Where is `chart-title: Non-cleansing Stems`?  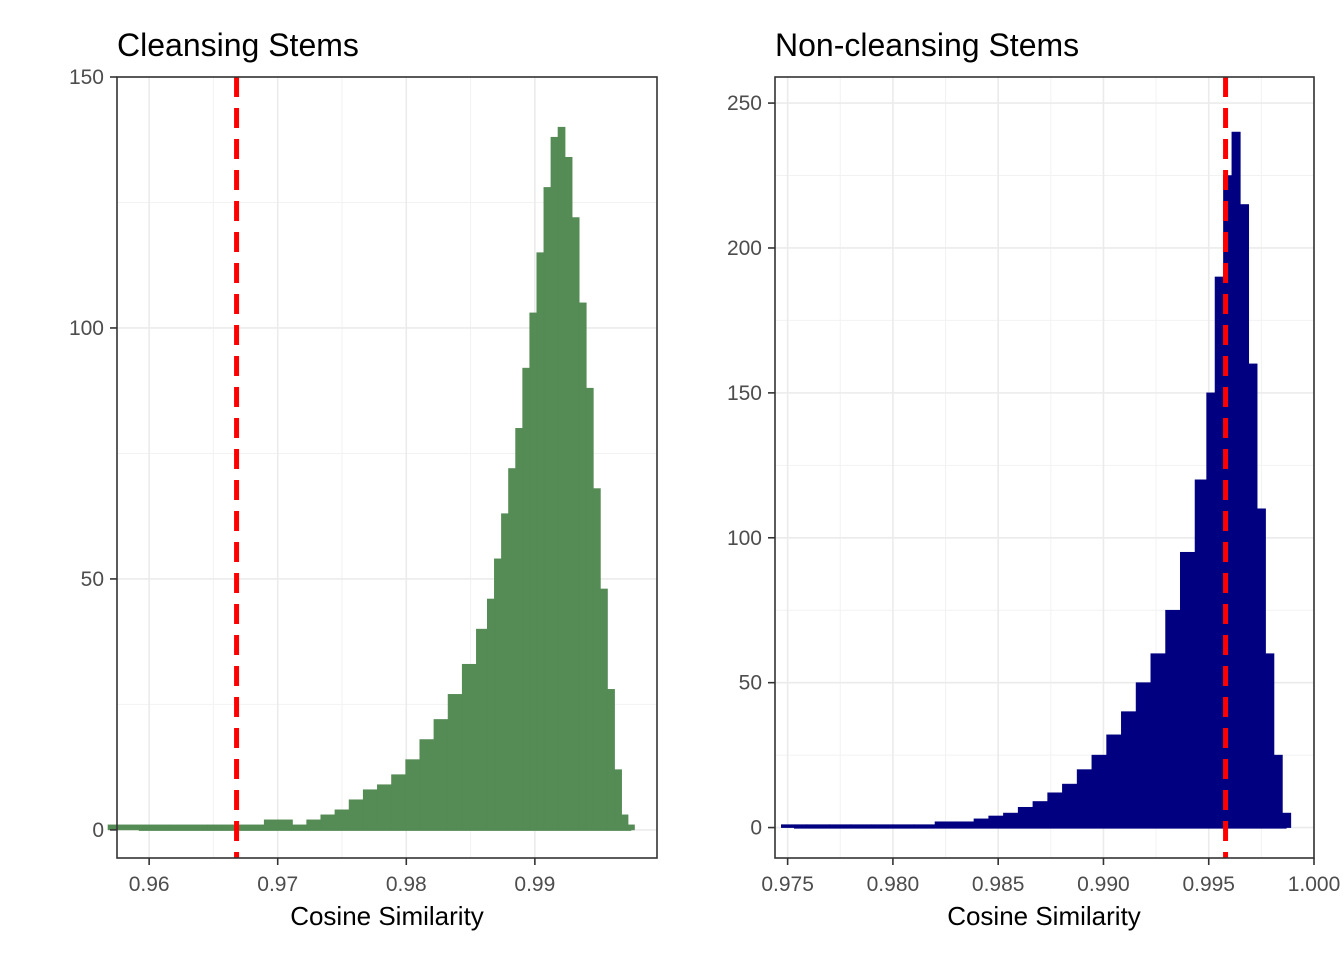
chart-title: Non-cleansing Stems is located at coordinates (927, 45).